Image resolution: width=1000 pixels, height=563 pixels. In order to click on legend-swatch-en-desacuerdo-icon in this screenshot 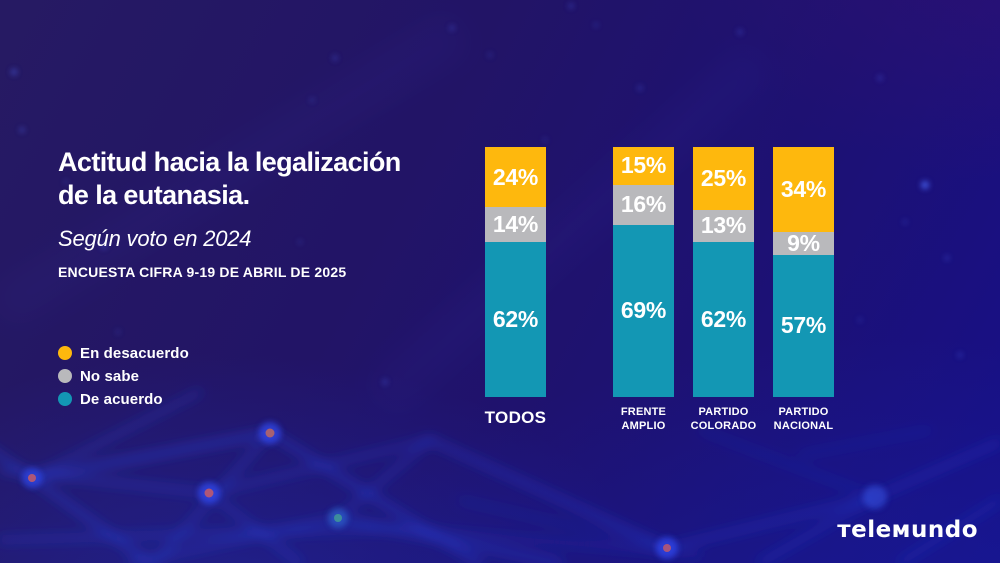, I will do `click(65, 353)`.